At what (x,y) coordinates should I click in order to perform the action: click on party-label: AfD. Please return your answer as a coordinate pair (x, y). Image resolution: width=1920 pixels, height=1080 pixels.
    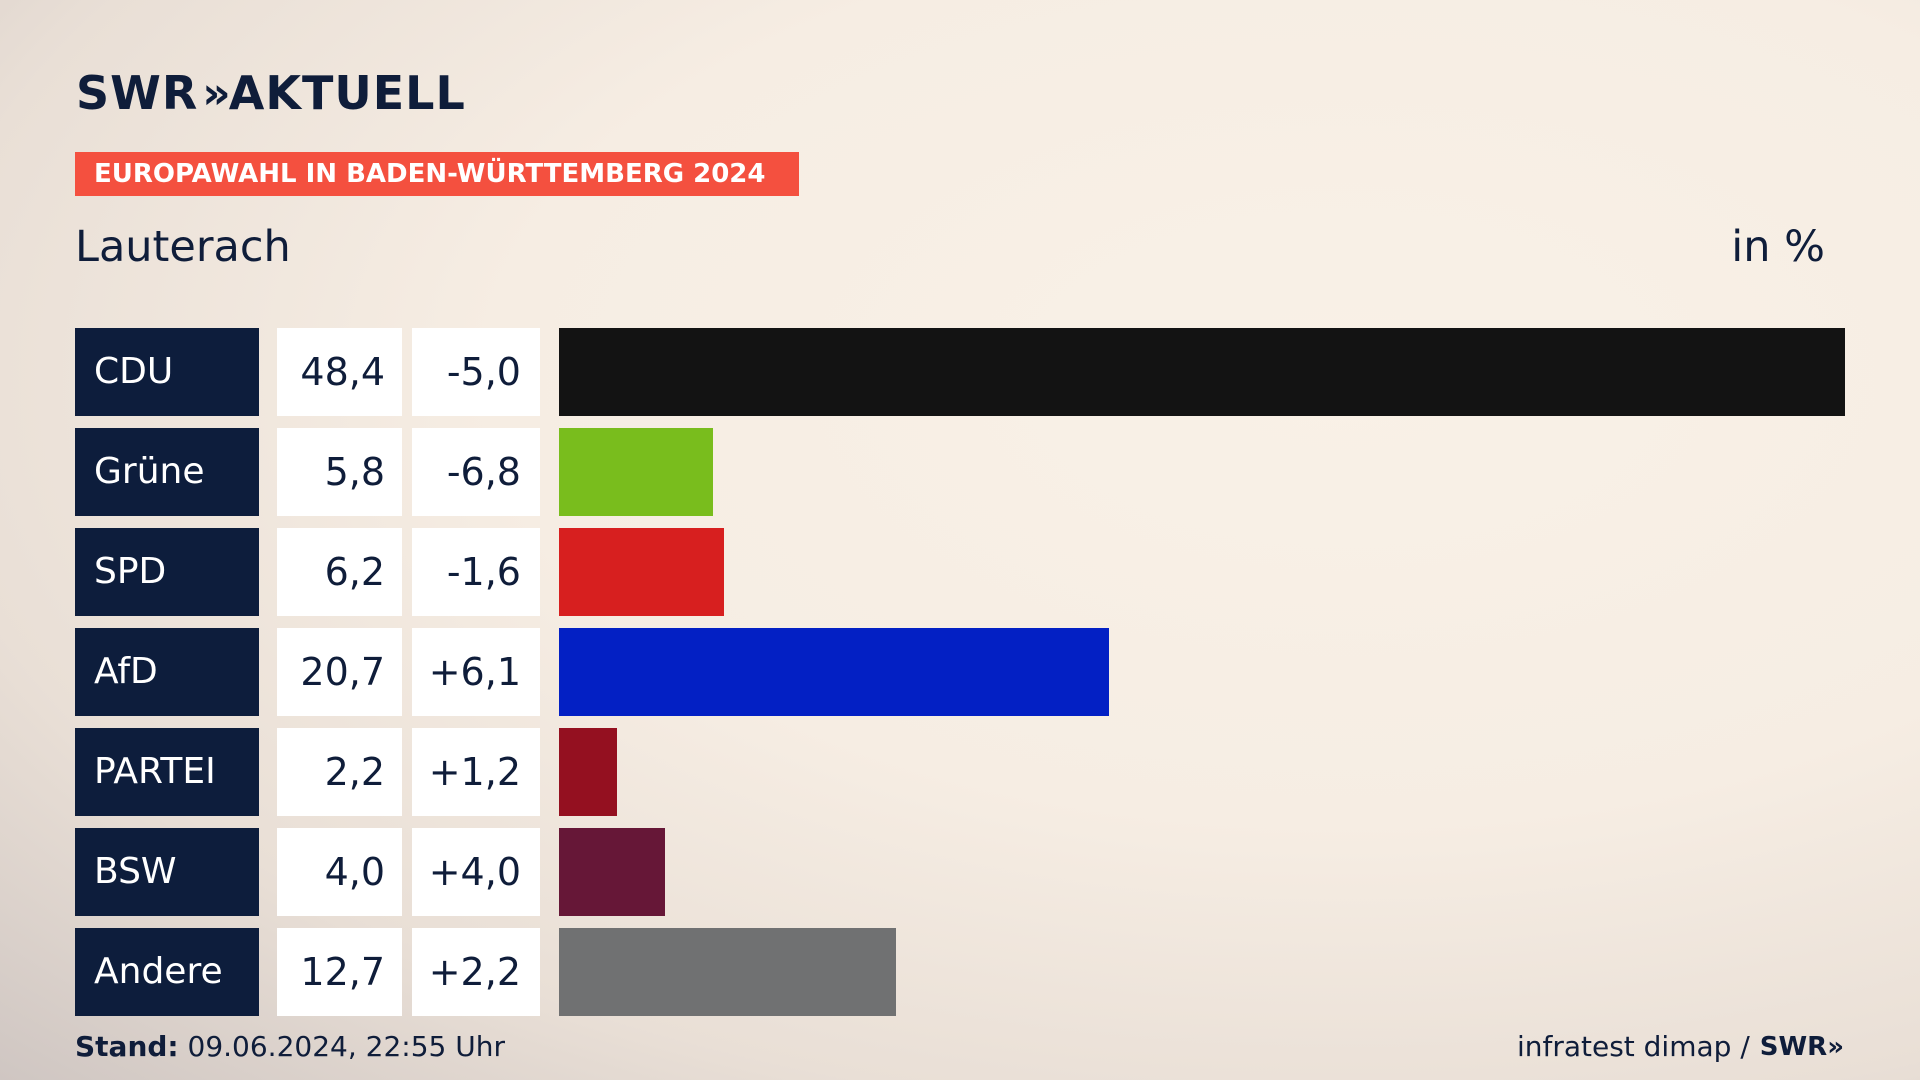
    Looking at the image, I should click on (167, 672).